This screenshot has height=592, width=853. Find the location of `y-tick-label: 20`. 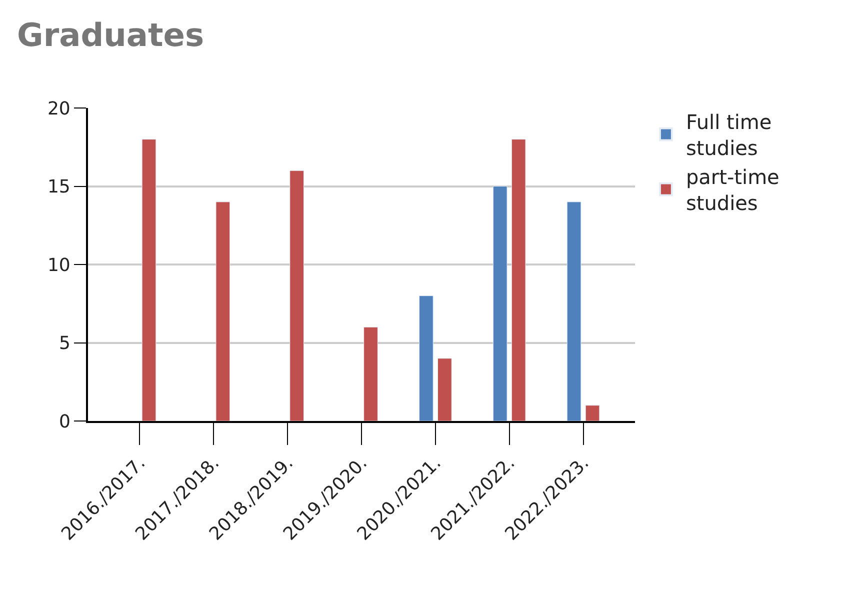

y-tick-label: 20 is located at coordinates (58, 109).